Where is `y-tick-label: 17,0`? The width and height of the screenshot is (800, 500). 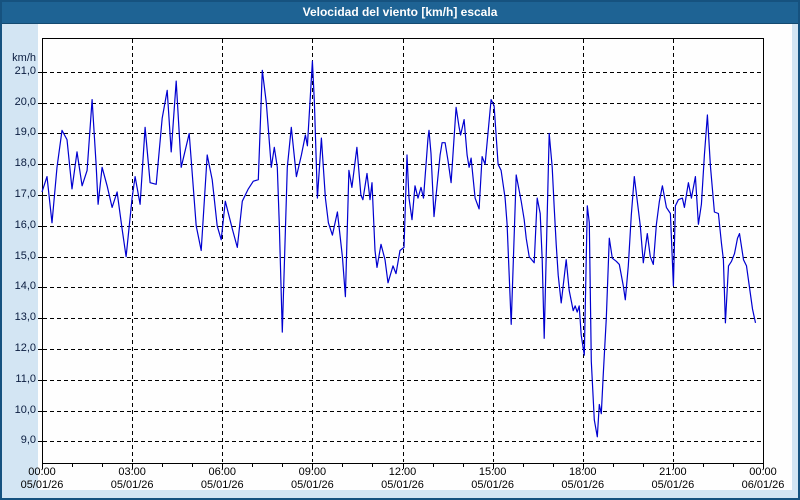 y-tick-label: 17,0 is located at coordinates (25, 194).